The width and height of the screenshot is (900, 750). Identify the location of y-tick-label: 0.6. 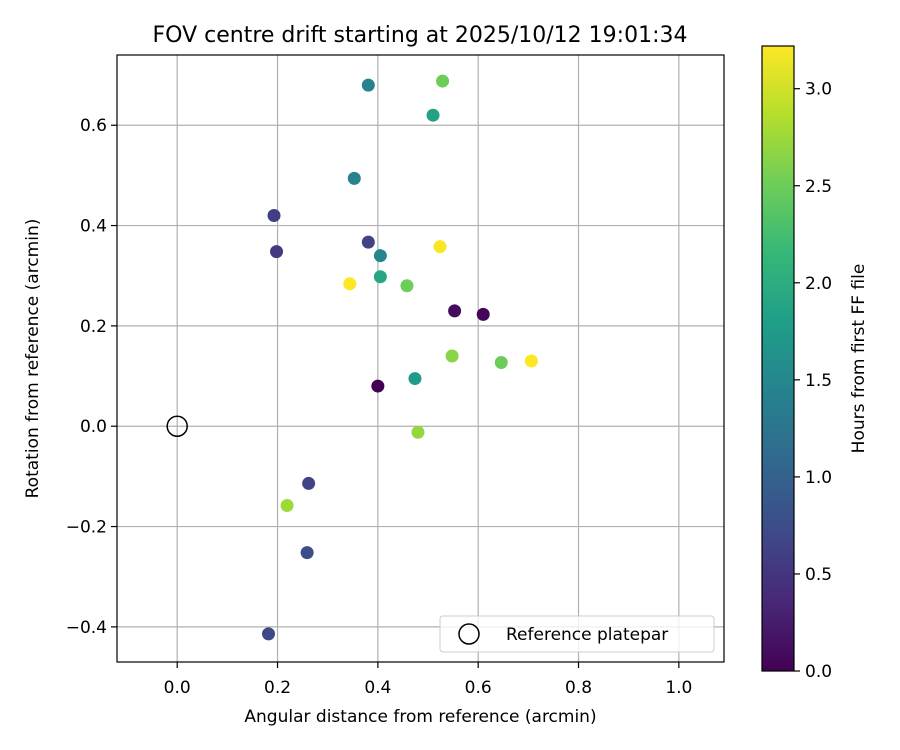
(93, 126).